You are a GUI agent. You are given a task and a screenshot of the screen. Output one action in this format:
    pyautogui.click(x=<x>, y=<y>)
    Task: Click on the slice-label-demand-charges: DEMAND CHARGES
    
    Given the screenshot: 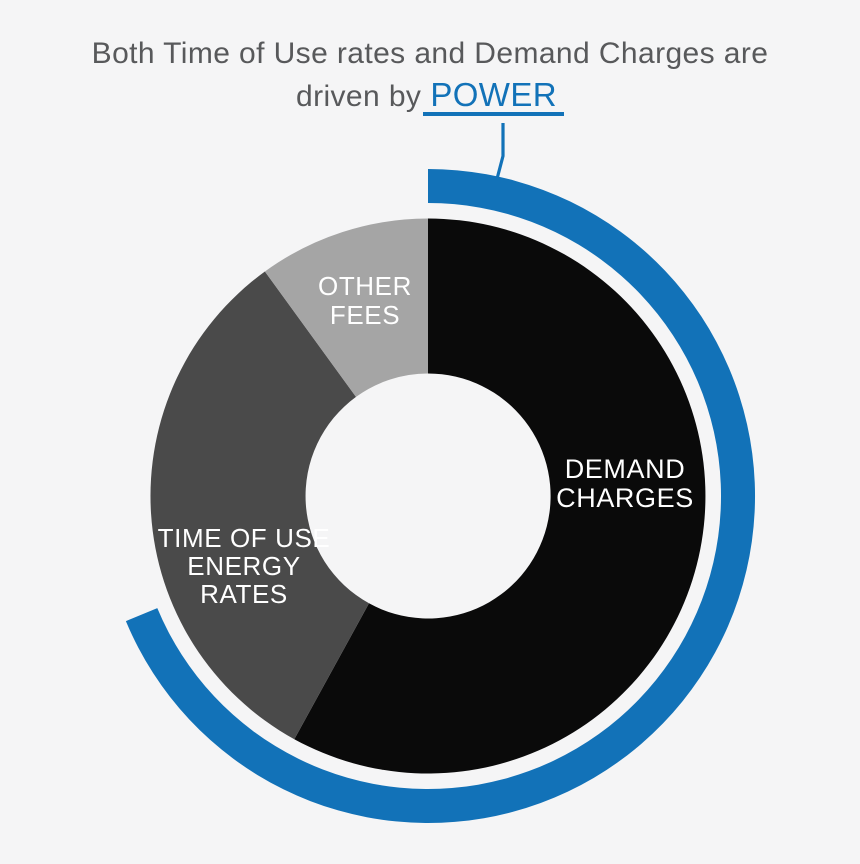 What is the action you would take?
    pyautogui.click(x=625, y=483)
    